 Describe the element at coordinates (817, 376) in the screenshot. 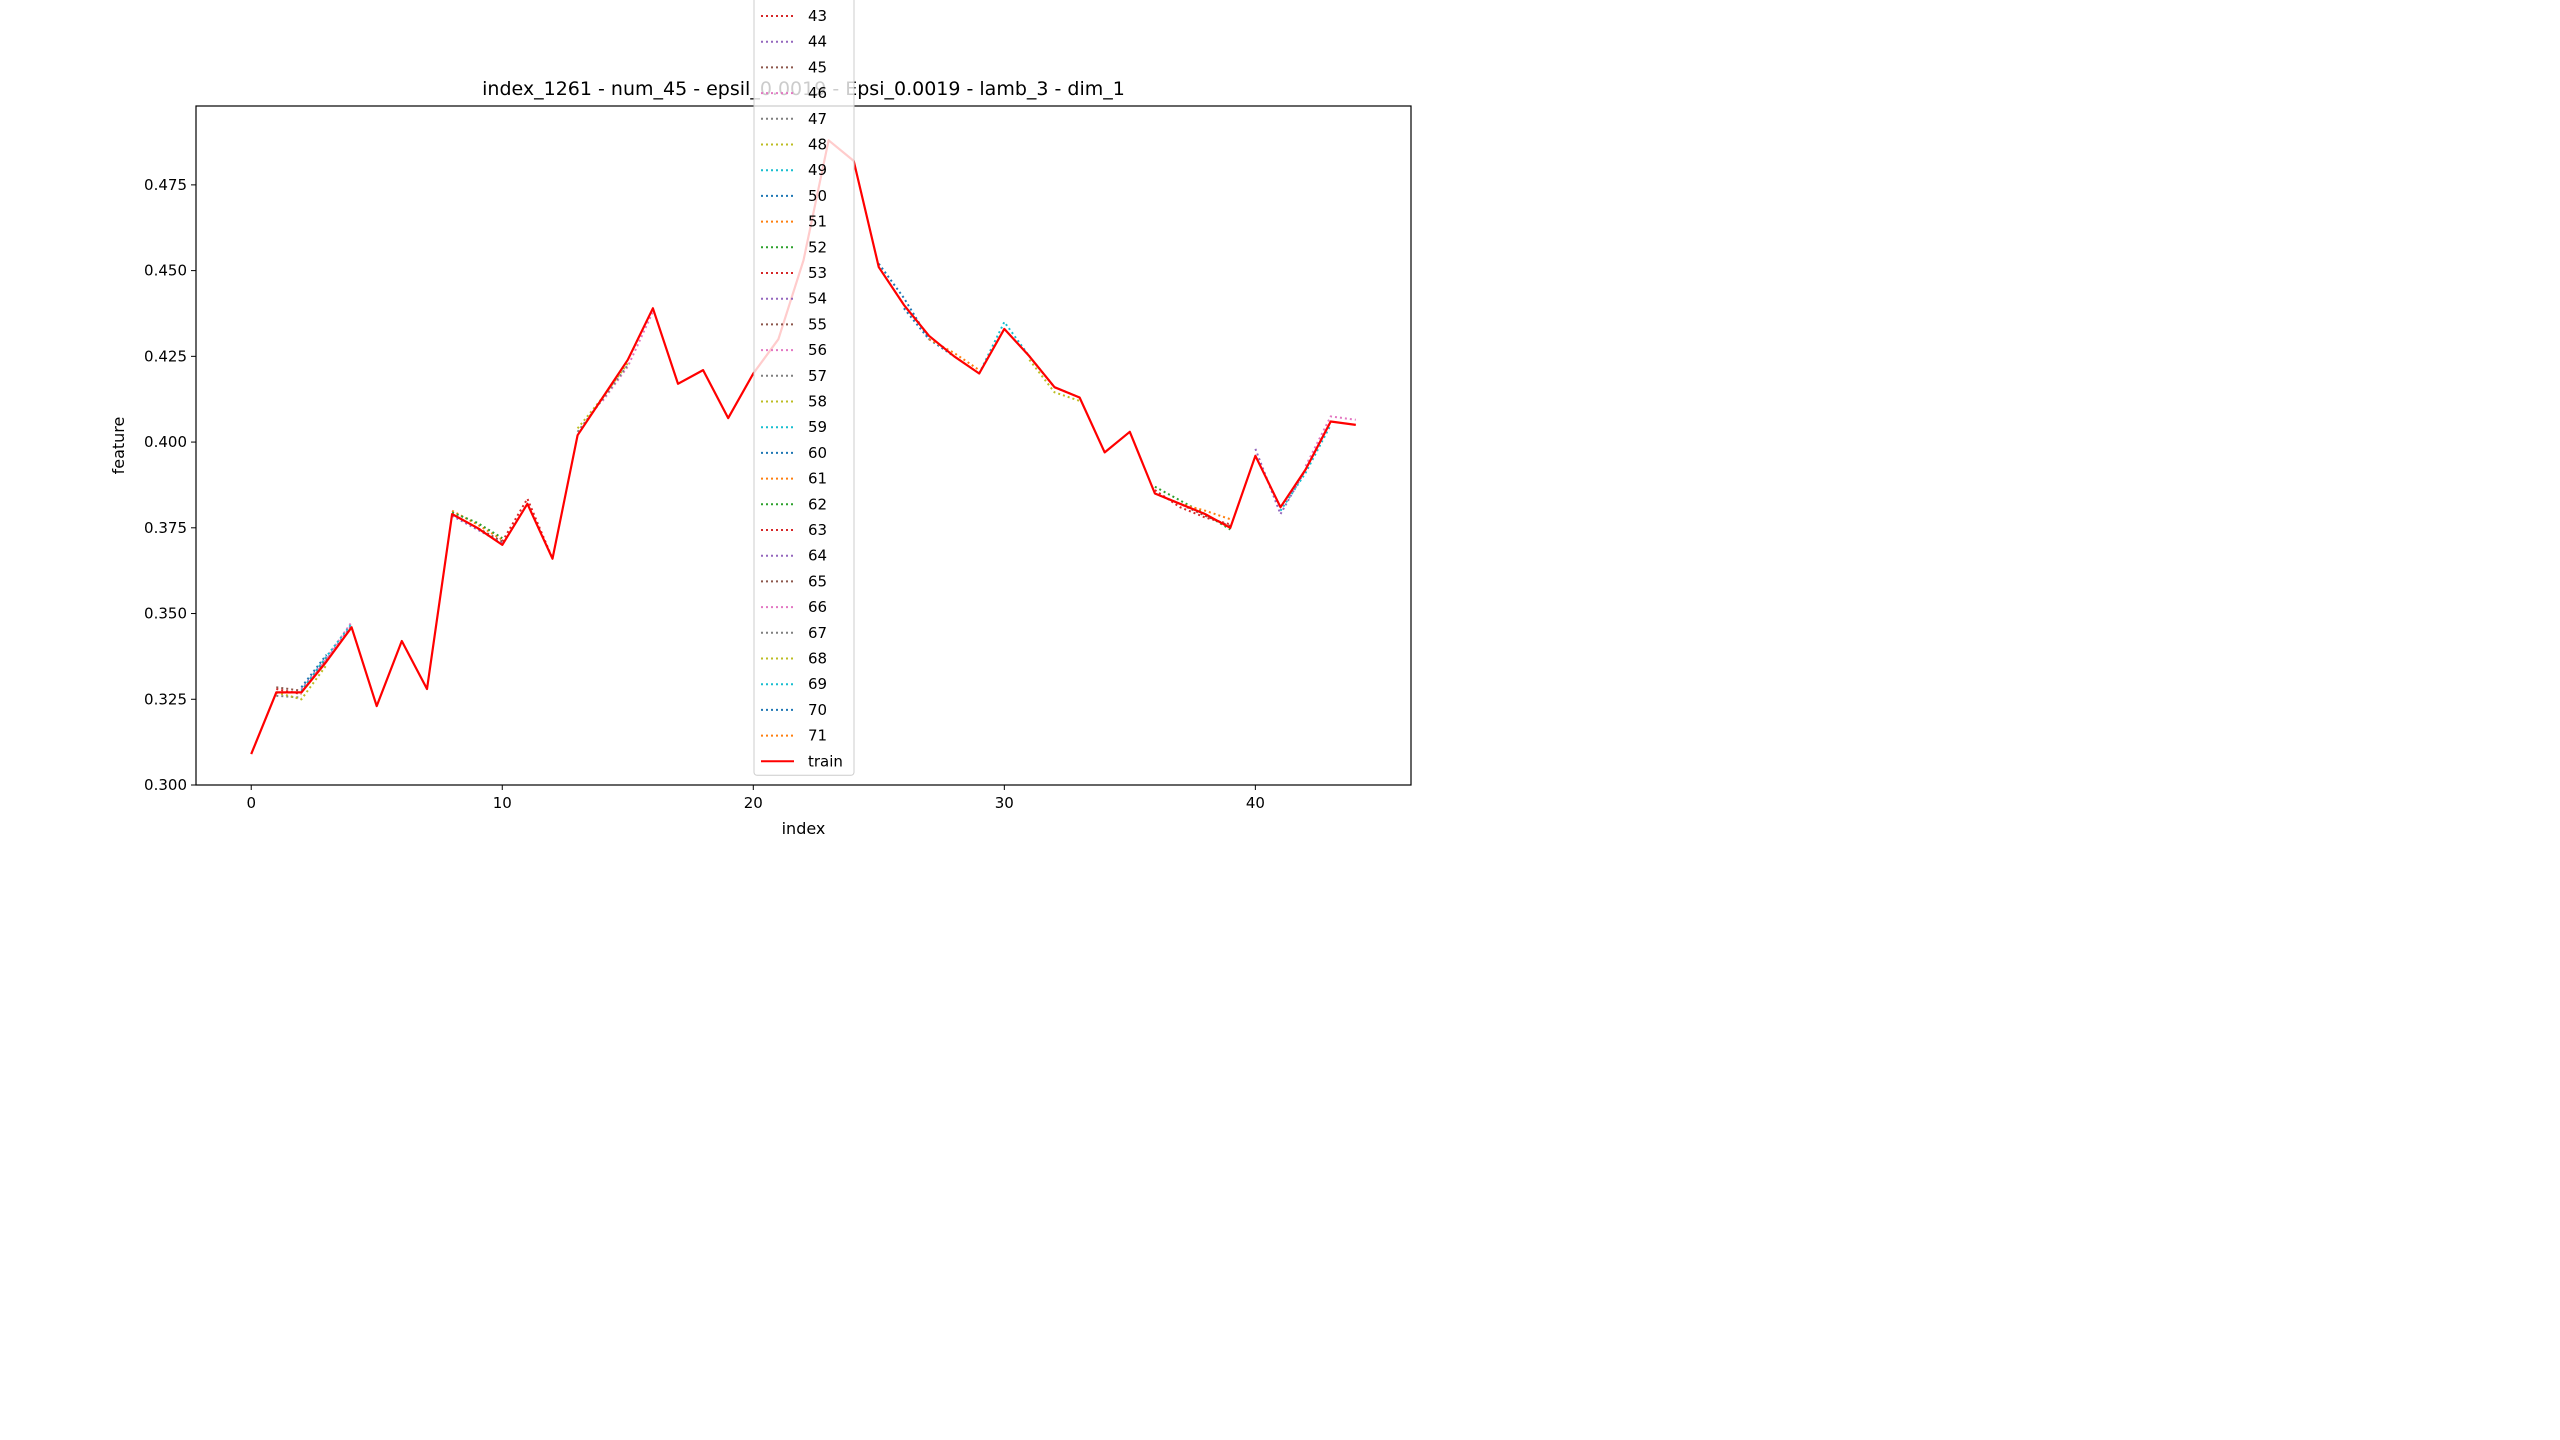

I see `legend-label: 57` at that location.